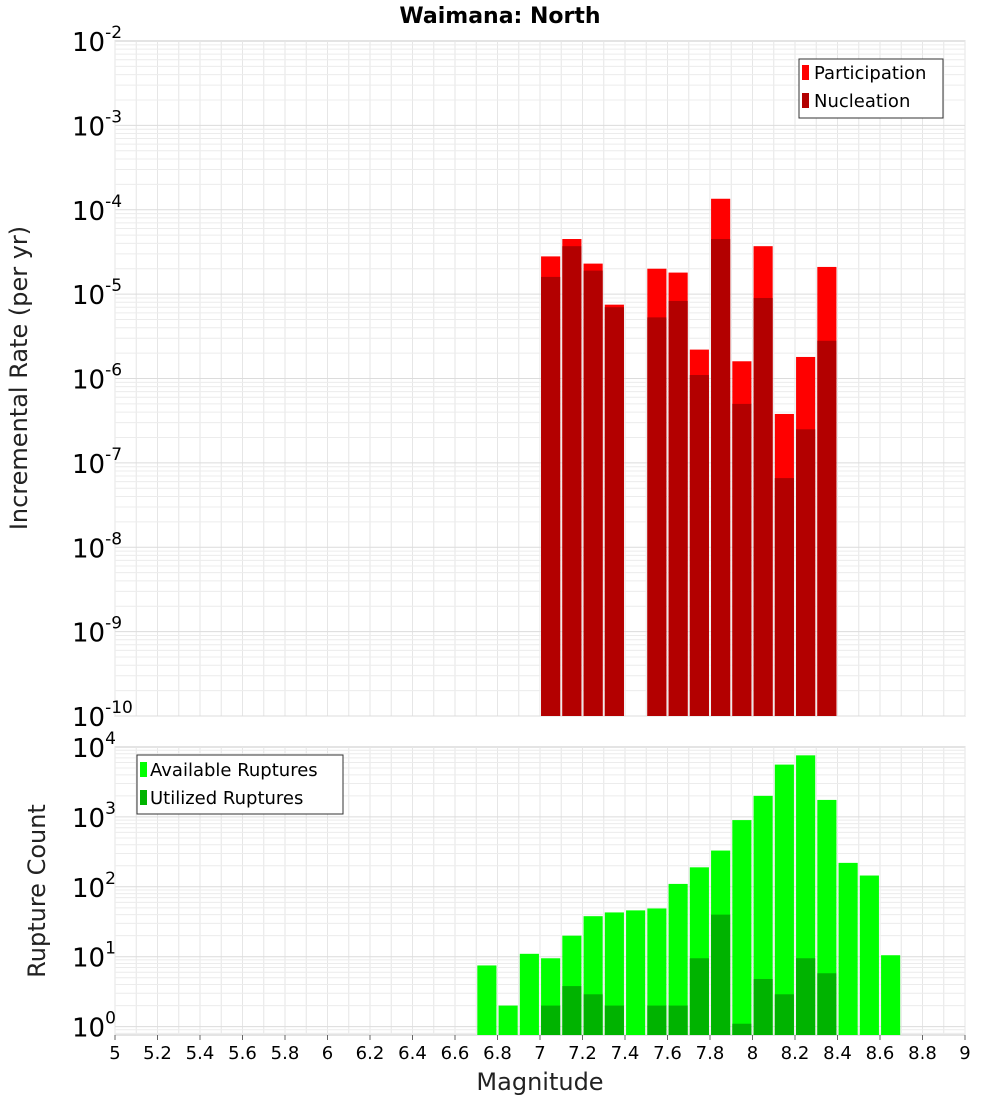  I want to click on y-tick-label: 10⁻⁴, so click(97, 209).